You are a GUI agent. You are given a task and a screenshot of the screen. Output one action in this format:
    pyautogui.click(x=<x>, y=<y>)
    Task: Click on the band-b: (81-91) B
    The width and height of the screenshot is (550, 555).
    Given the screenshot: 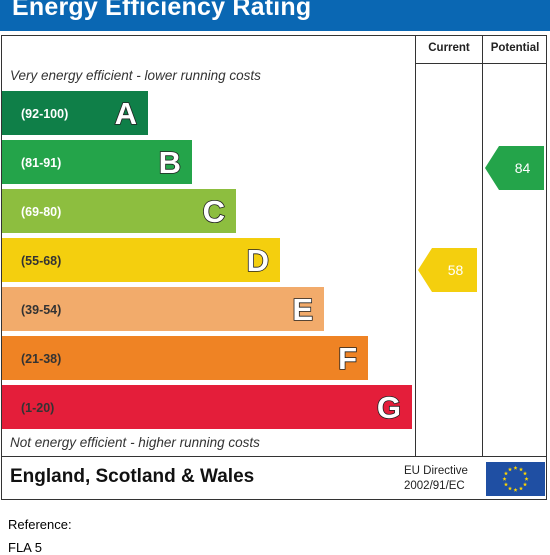 What is the action you would take?
    pyautogui.click(x=97, y=162)
    